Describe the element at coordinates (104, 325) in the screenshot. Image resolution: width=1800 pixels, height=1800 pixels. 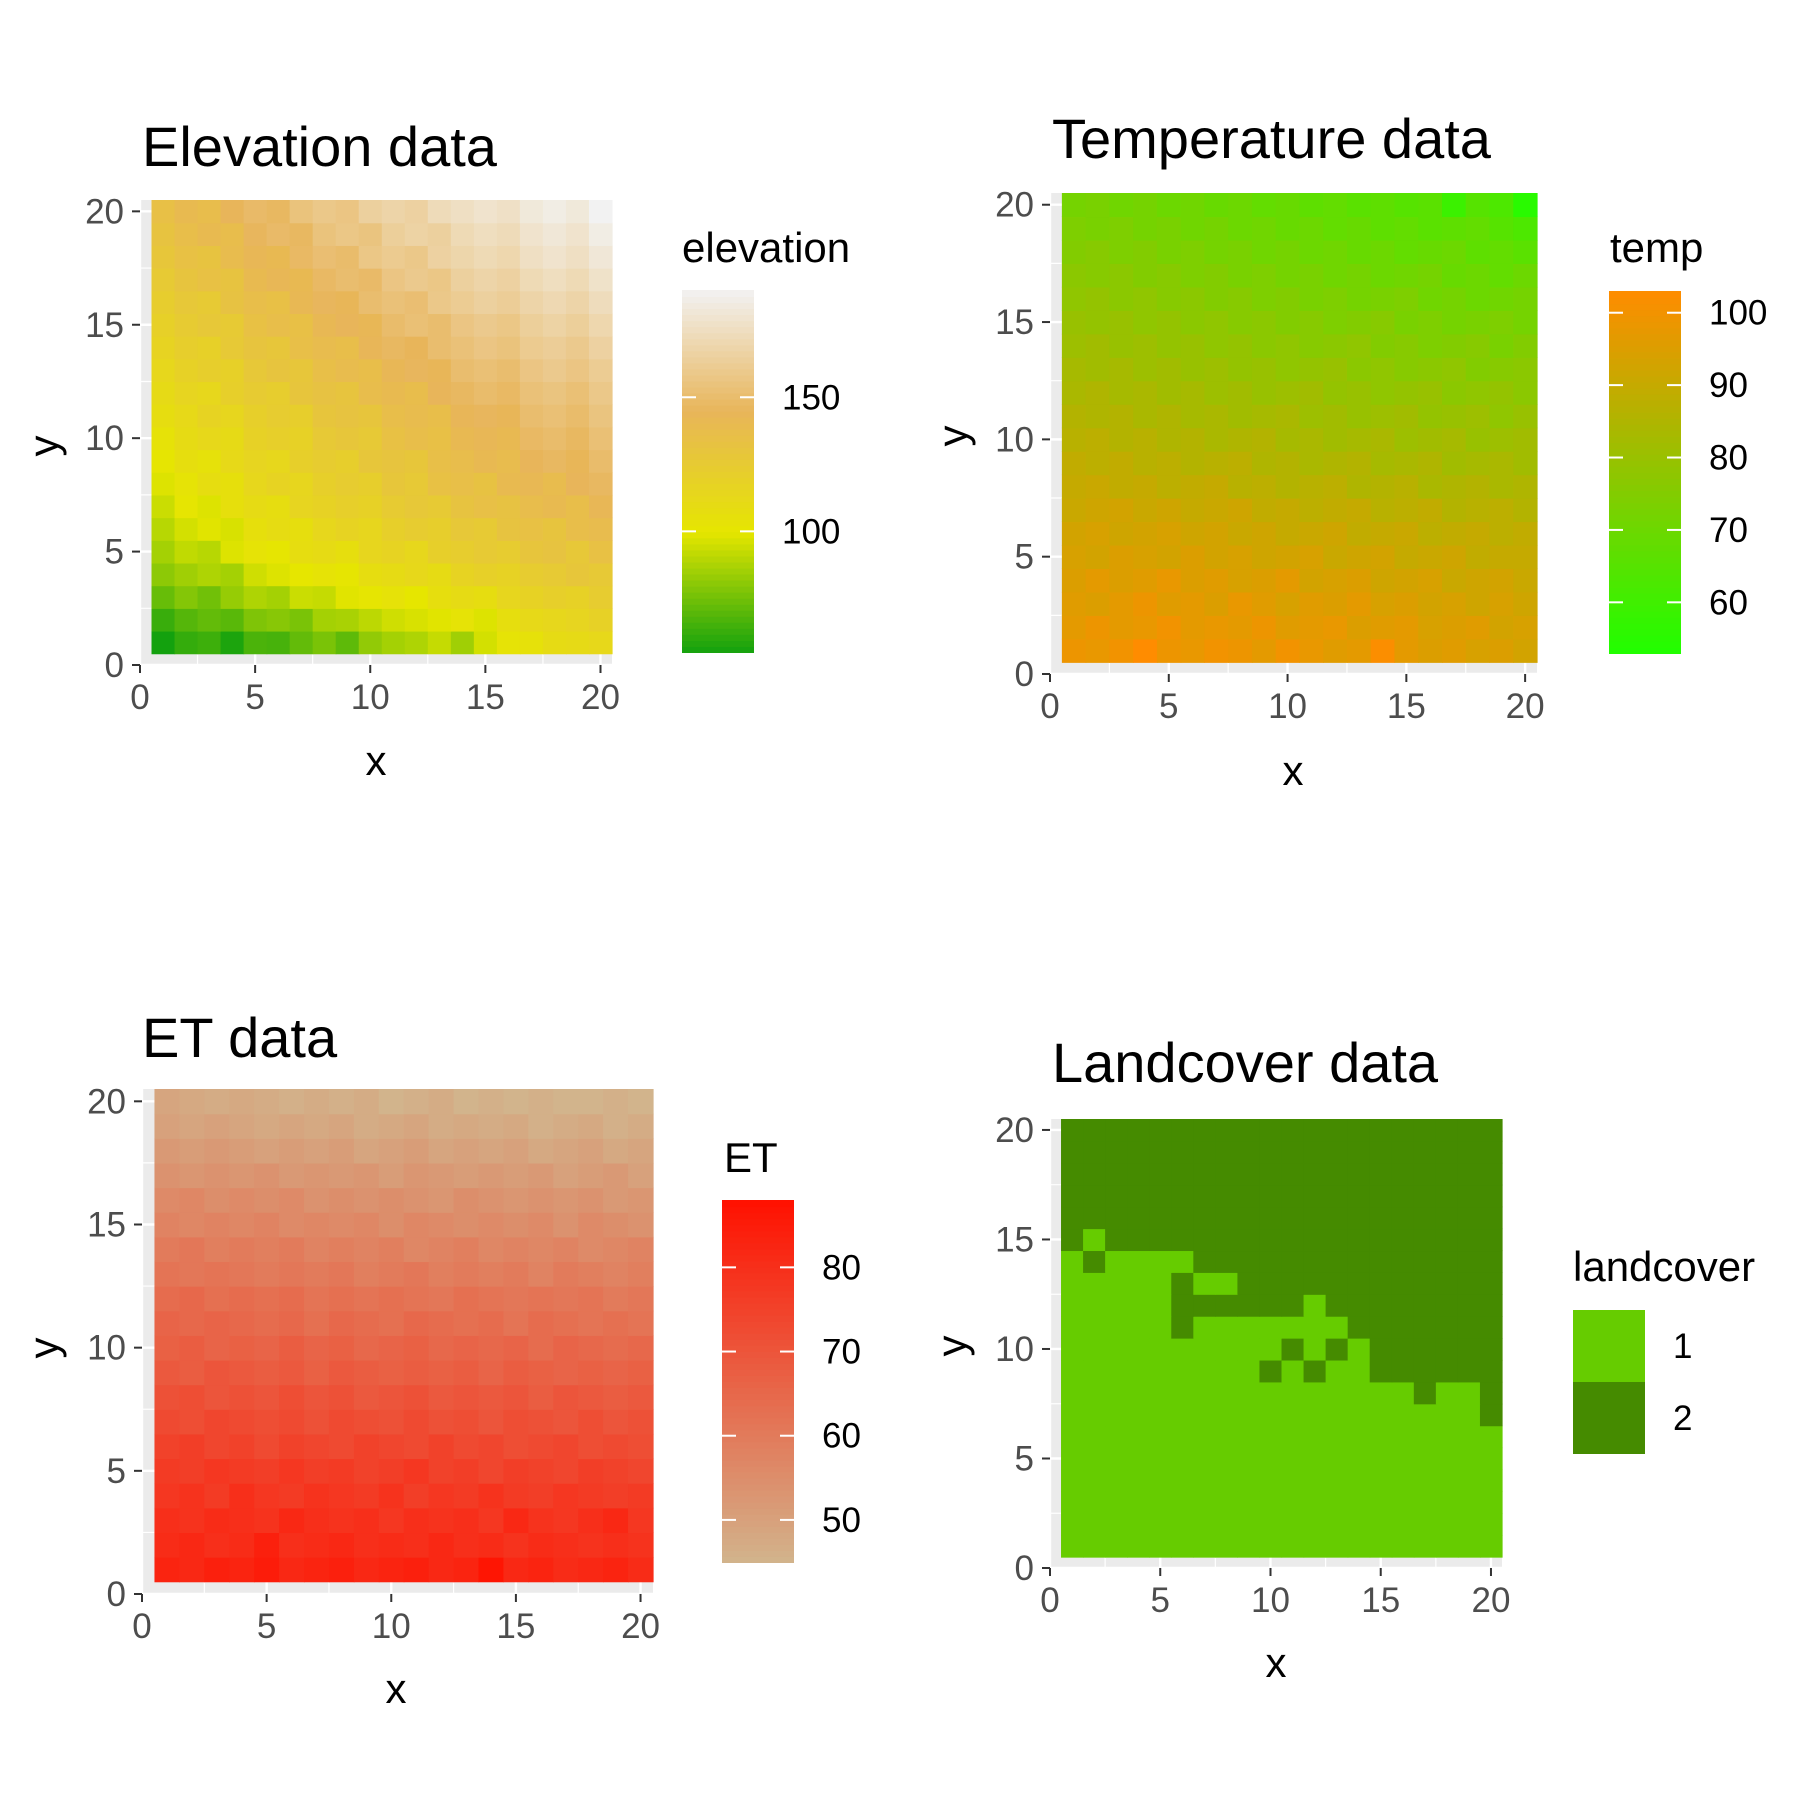
I see `y-tick-label: 15` at that location.